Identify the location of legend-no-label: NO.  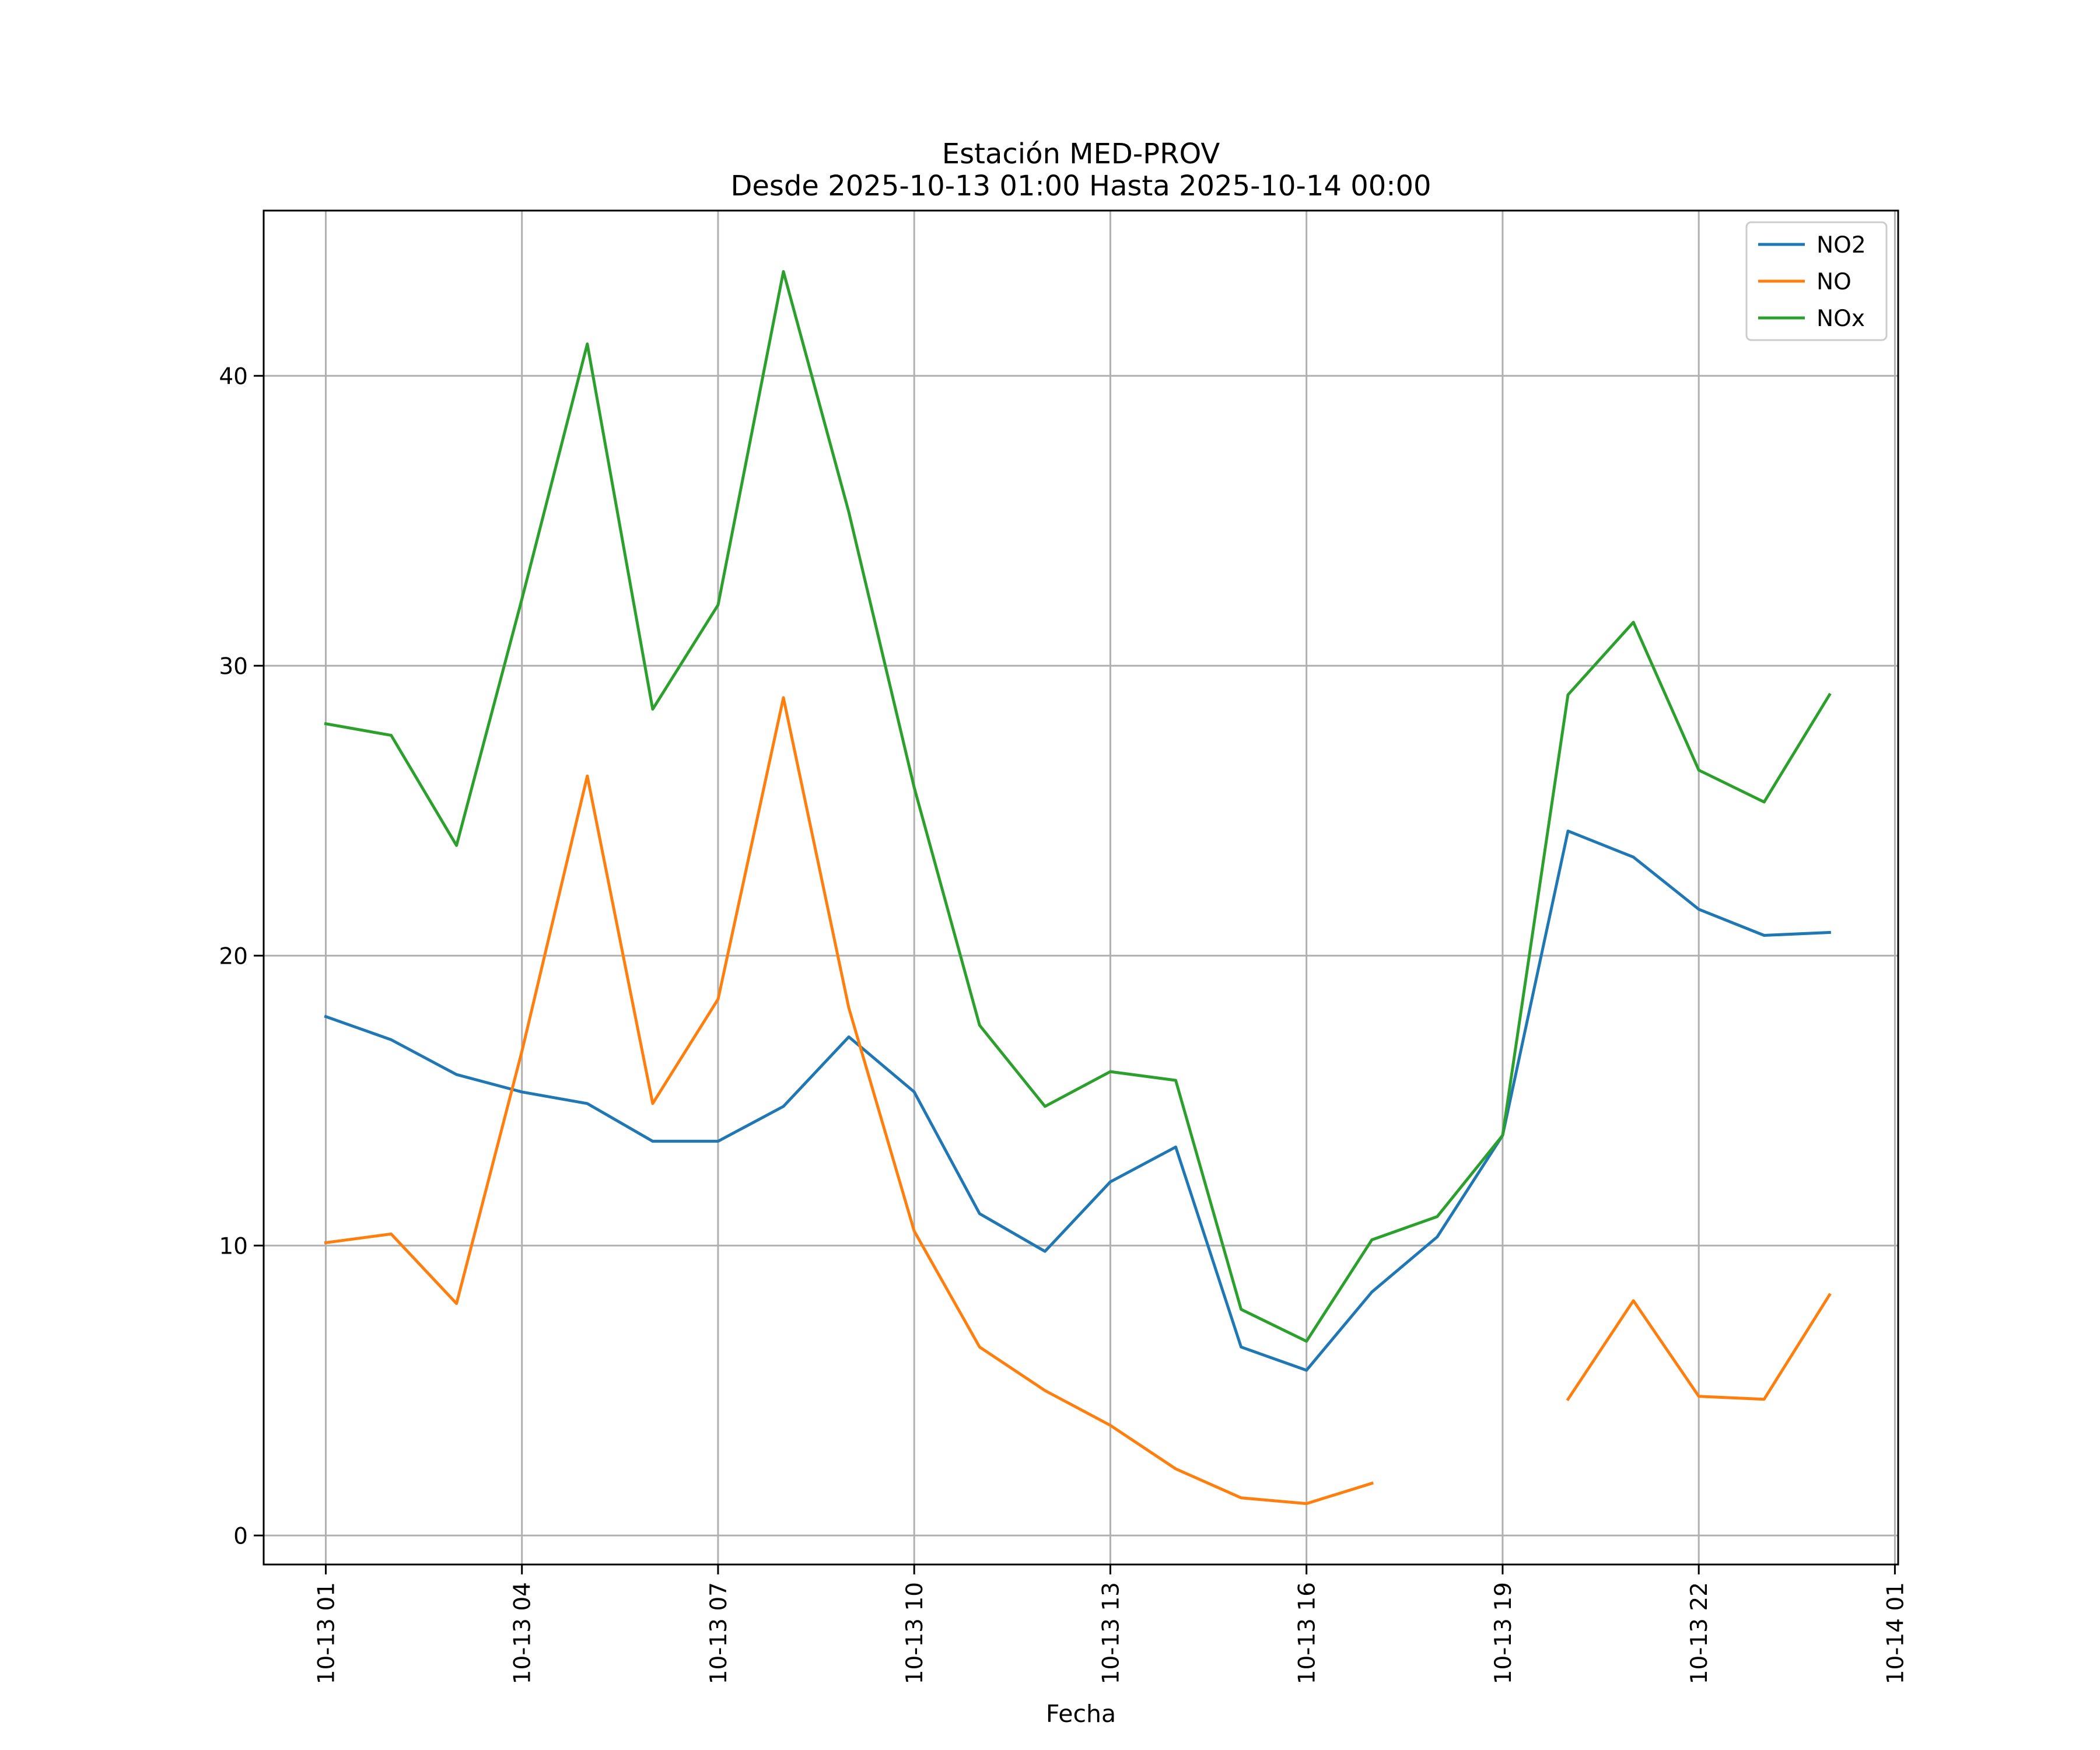
(1834, 282).